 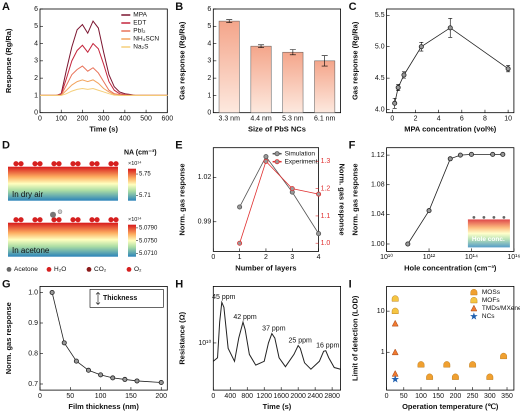 What do you see at coordinates (126, 298) in the screenshot?
I see `inset` at bounding box center [126, 298].